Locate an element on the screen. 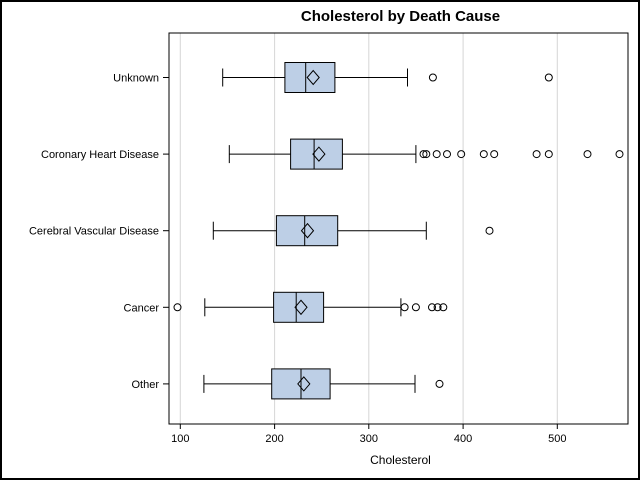  y-category-label: Other is located at coordinates (145, 385).